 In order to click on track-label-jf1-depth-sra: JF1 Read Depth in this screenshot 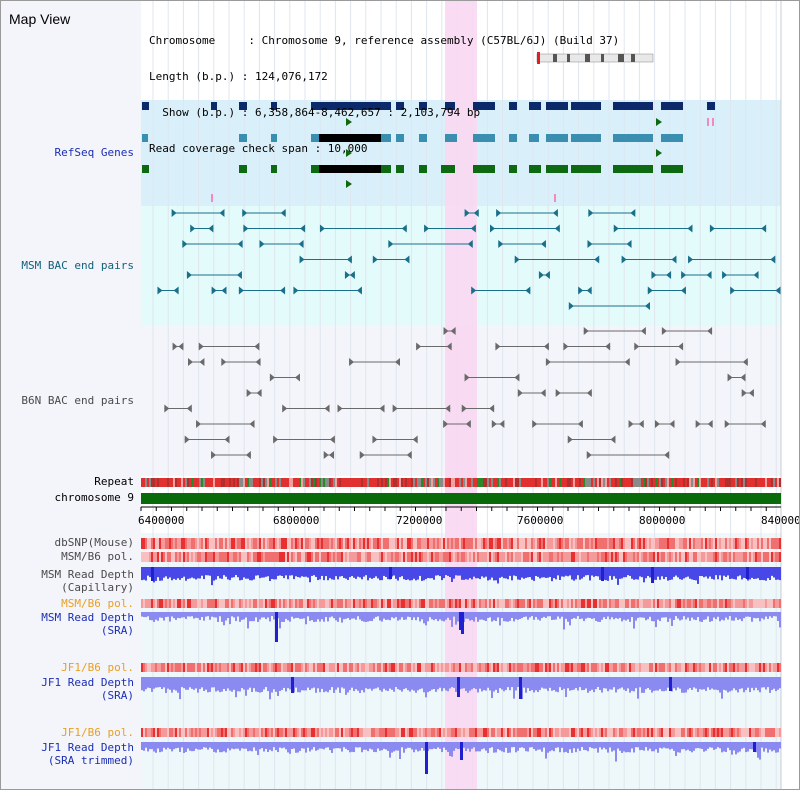, I will do `click(87, 682)`.